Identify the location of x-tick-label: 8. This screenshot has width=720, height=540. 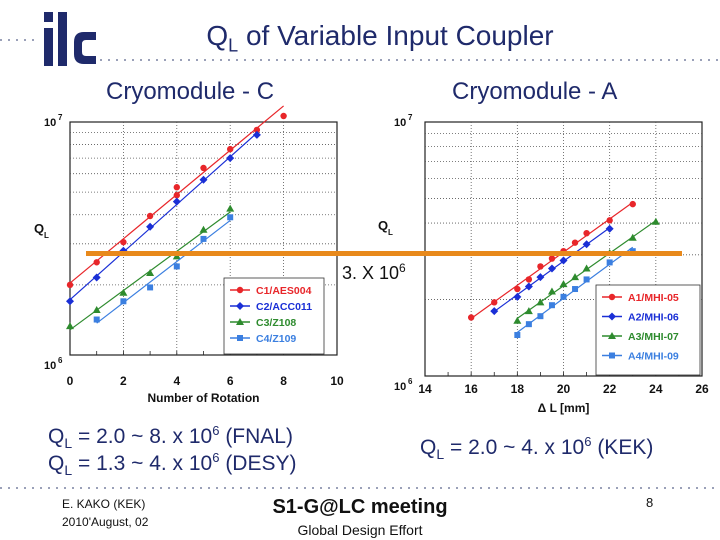
(283, 381).